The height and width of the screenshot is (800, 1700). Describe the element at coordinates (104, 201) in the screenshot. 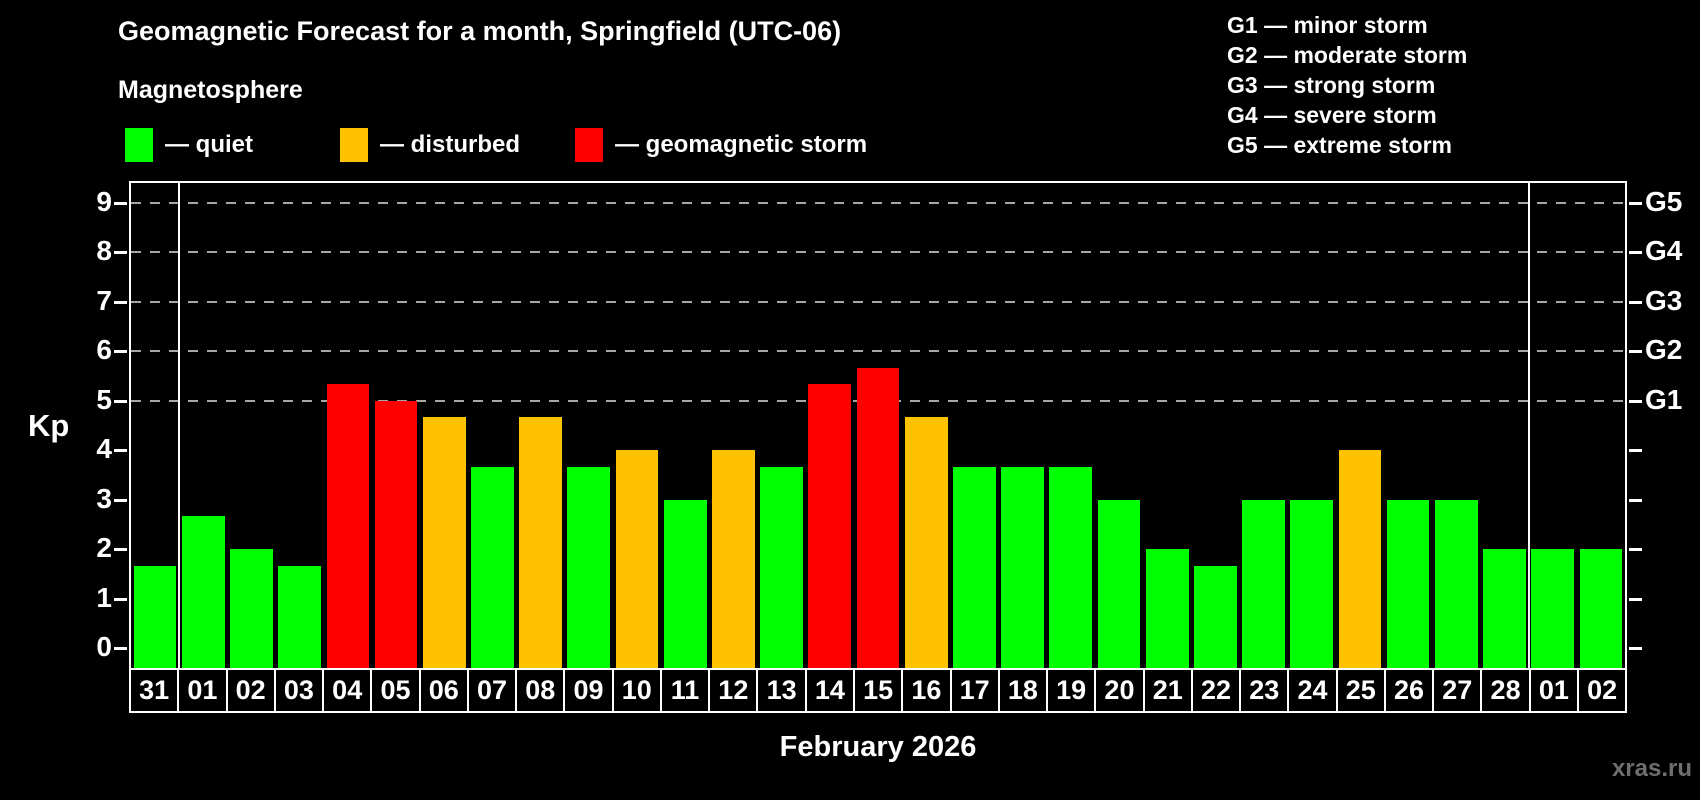

I see `y-tick-label: 9` at that location.